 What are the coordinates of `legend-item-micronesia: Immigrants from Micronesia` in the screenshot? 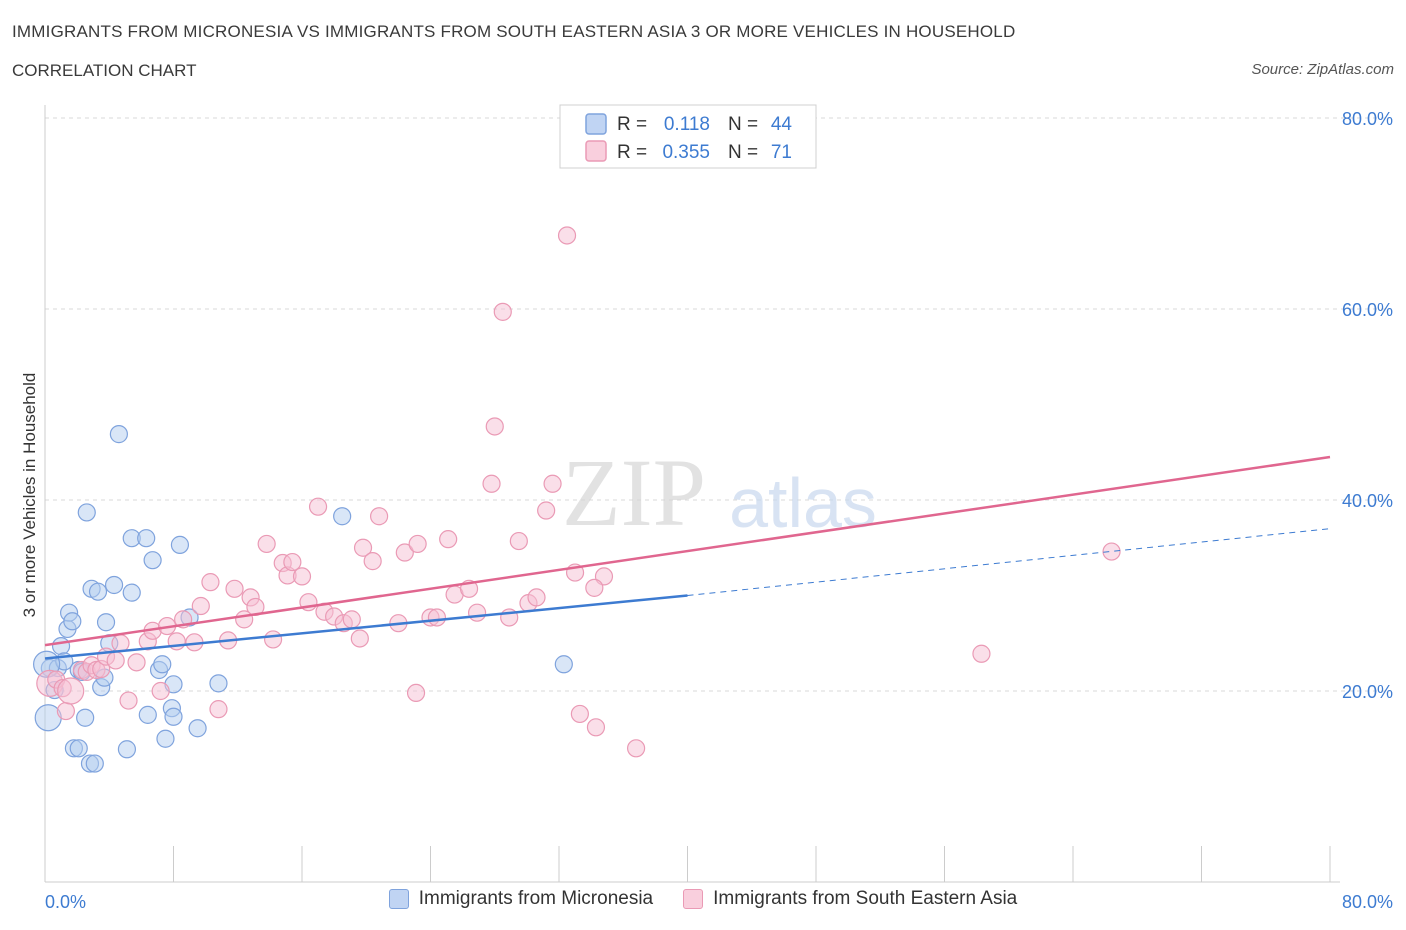 It's located at (521, 899).